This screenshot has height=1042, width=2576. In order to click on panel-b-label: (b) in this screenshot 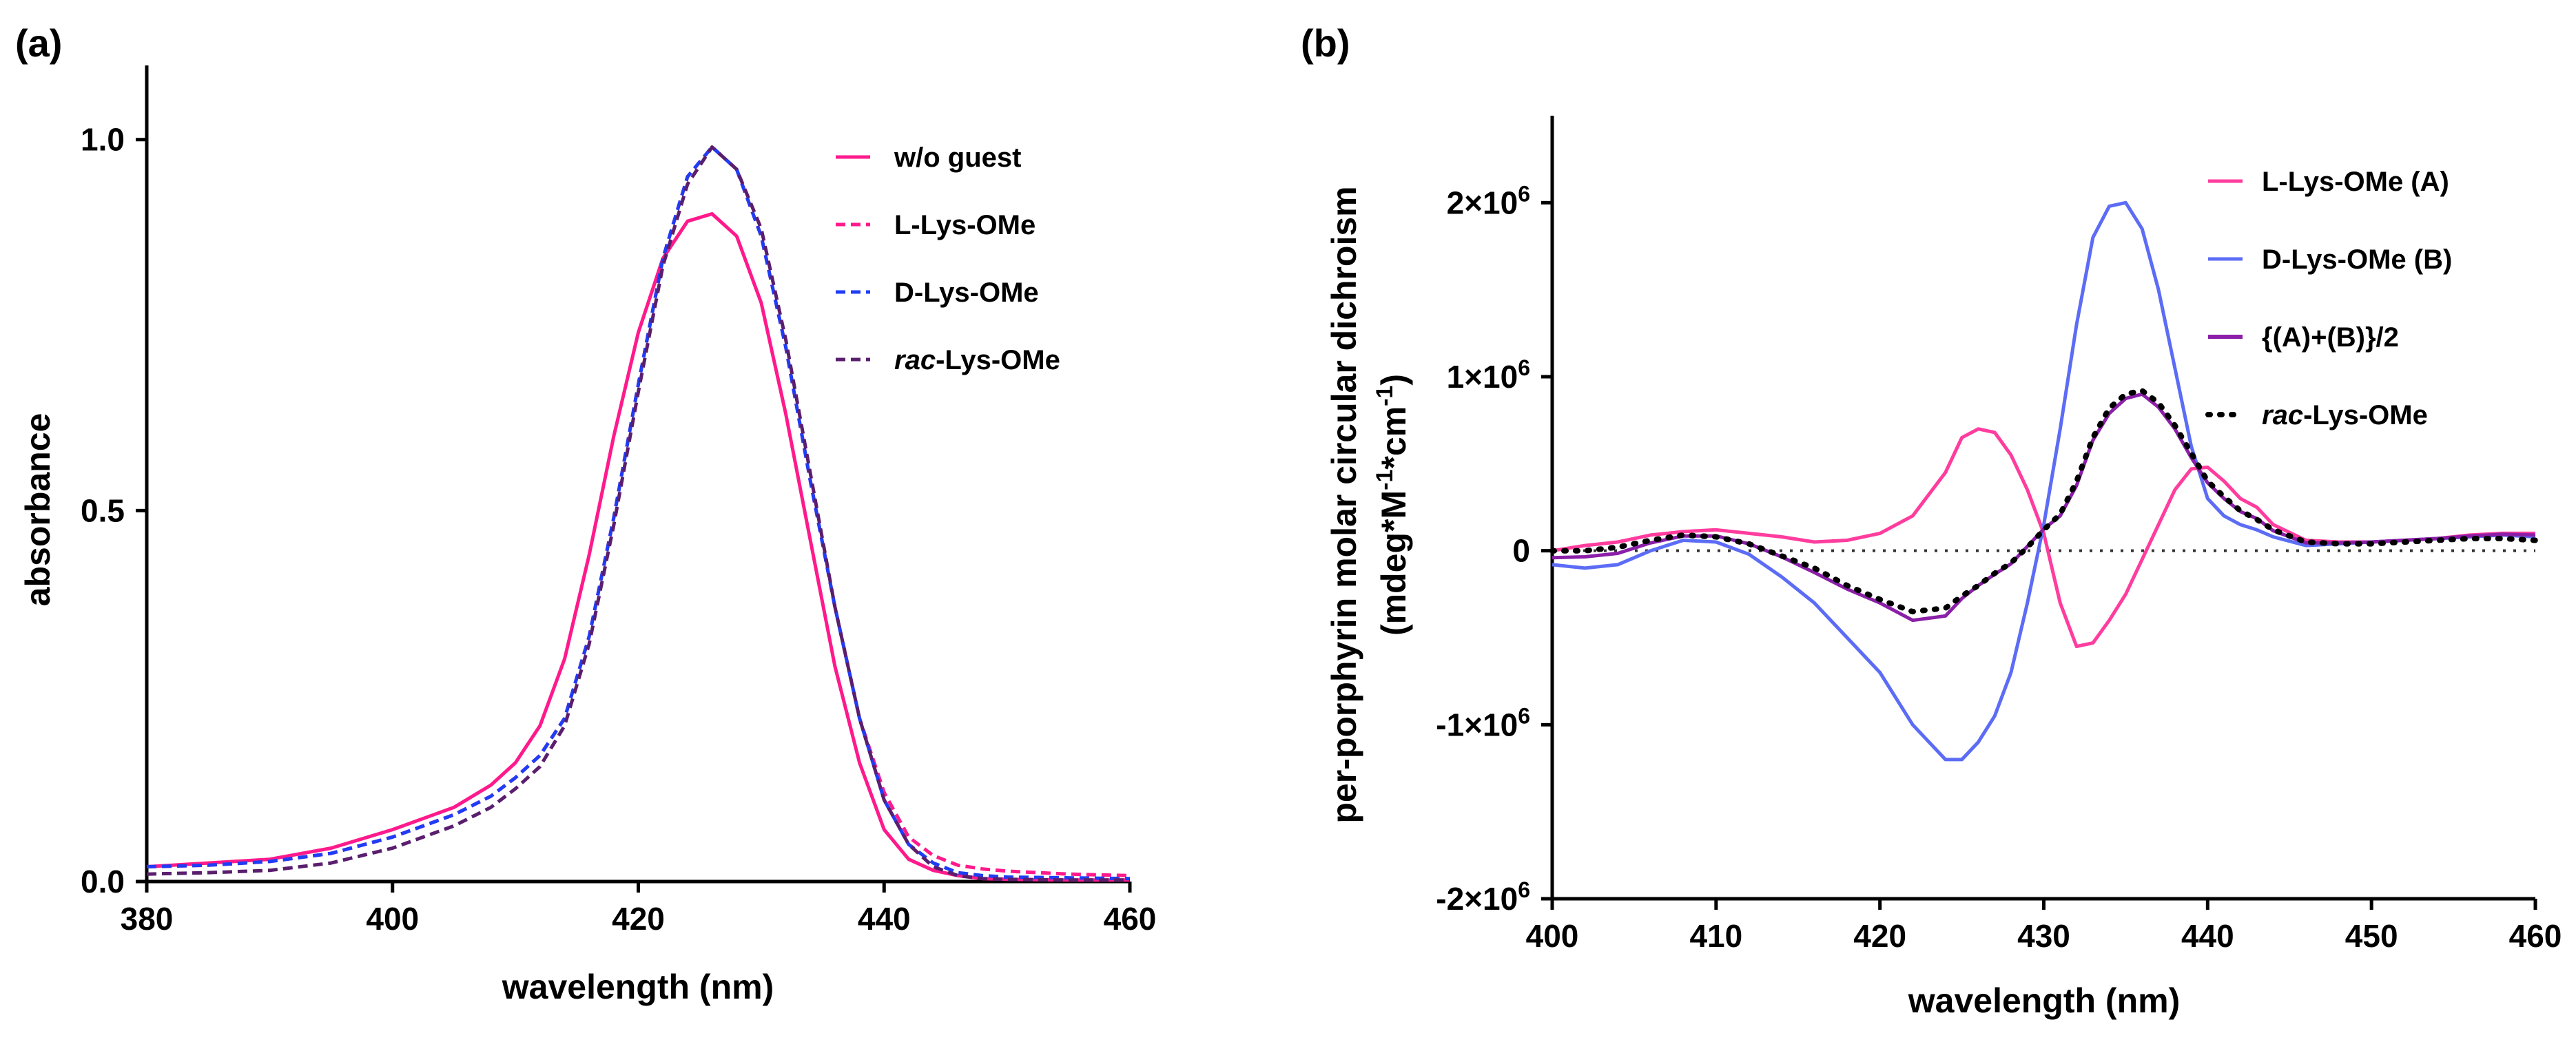, I will do `click(1325, 43)`.